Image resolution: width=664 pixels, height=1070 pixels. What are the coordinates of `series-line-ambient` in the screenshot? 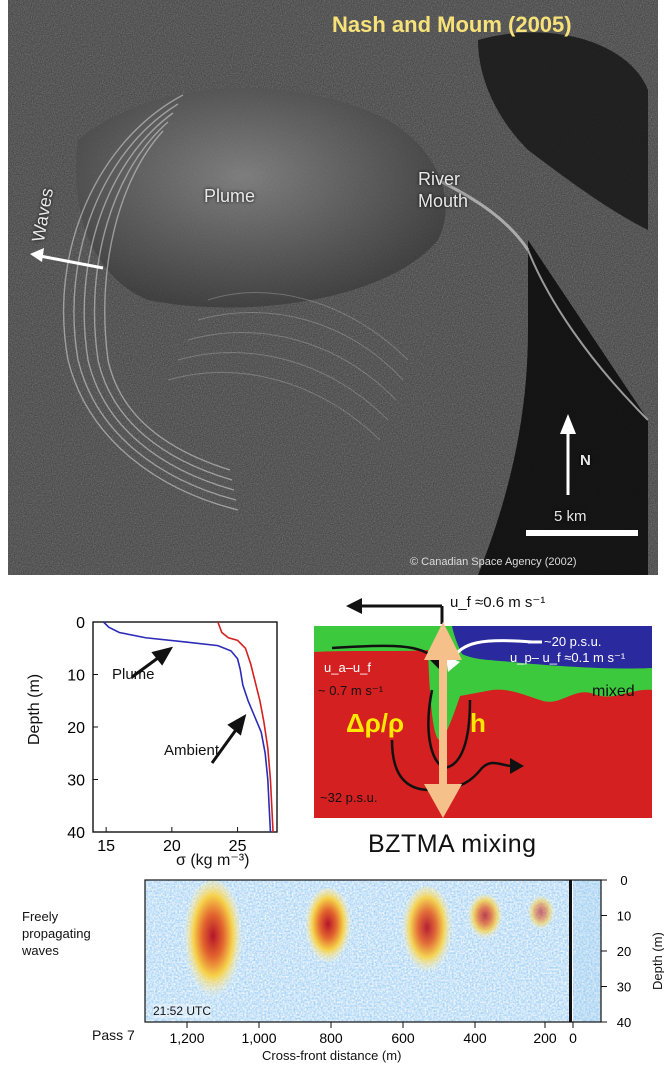 It's located at (245, 727).